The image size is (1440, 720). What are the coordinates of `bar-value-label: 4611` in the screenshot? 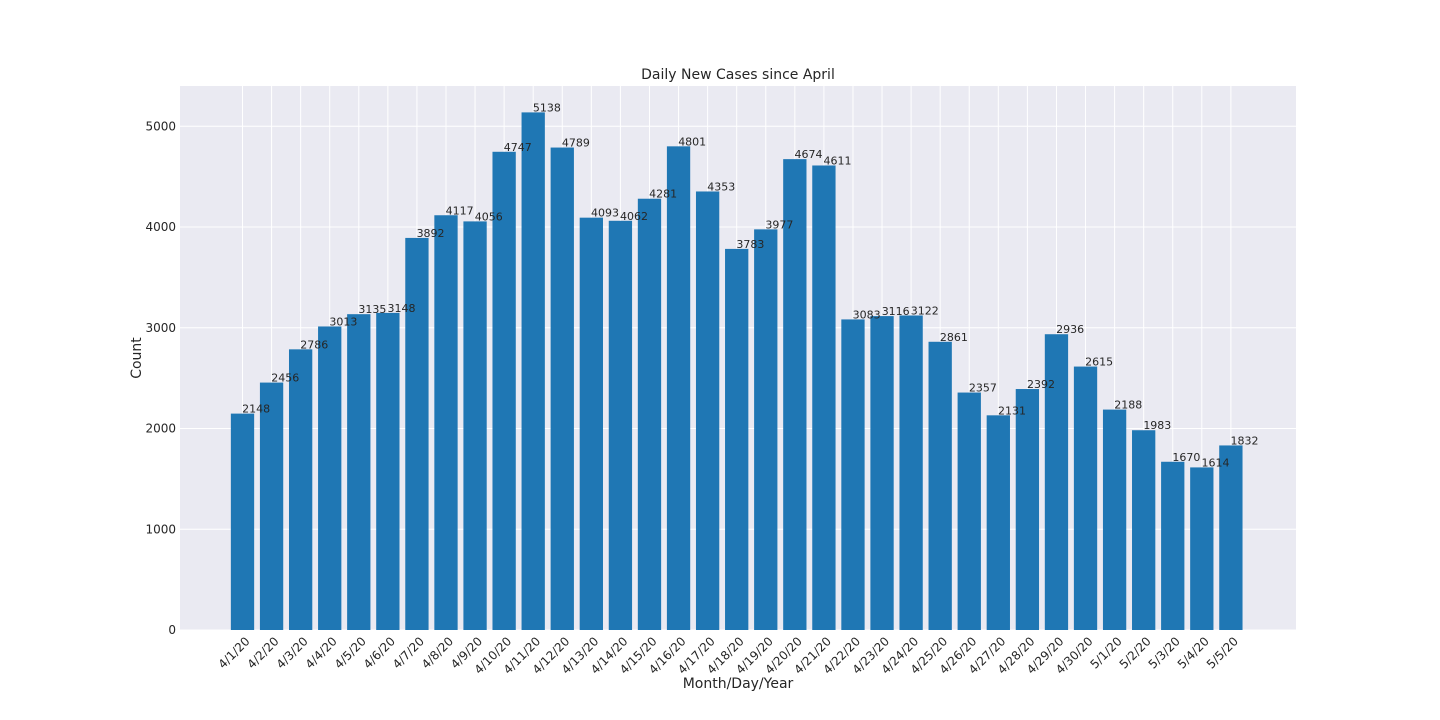 It's located at (838, 160).